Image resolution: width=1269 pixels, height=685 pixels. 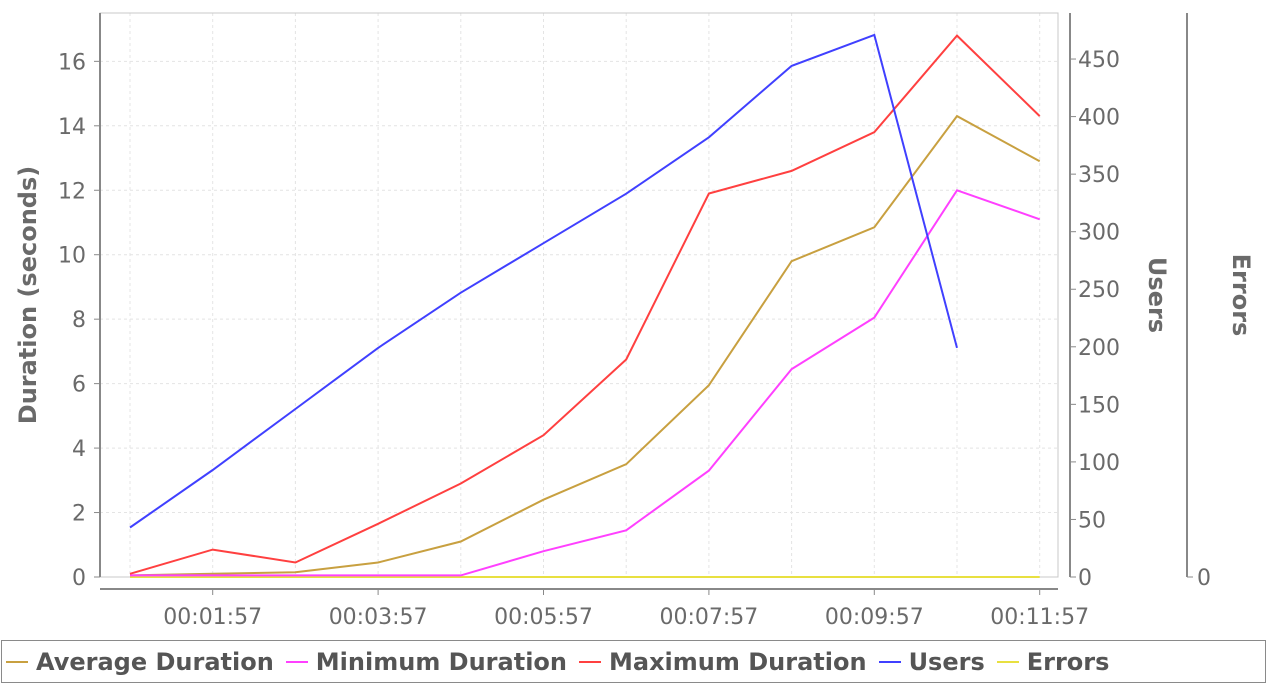 I want to click on y2-tick-label: 150, so click(x=1099, y=405).